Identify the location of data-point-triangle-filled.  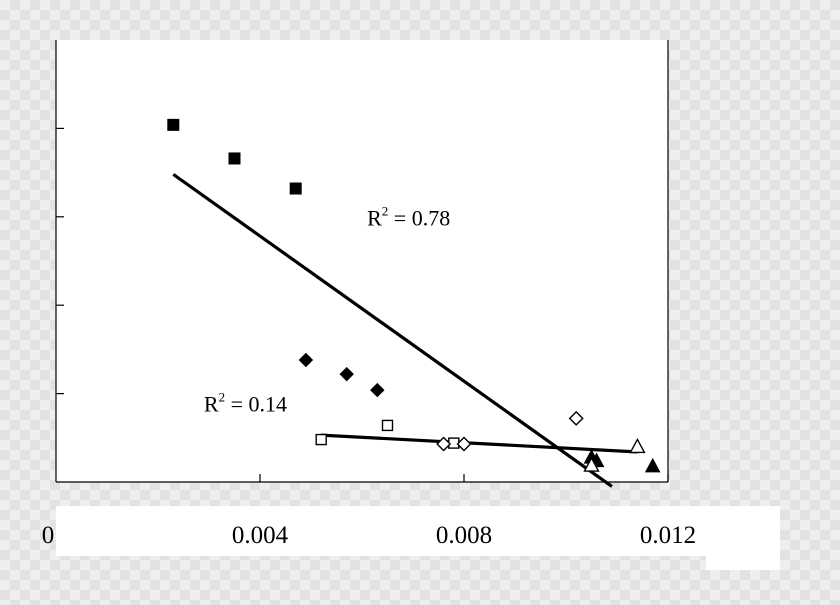
(652, 465).